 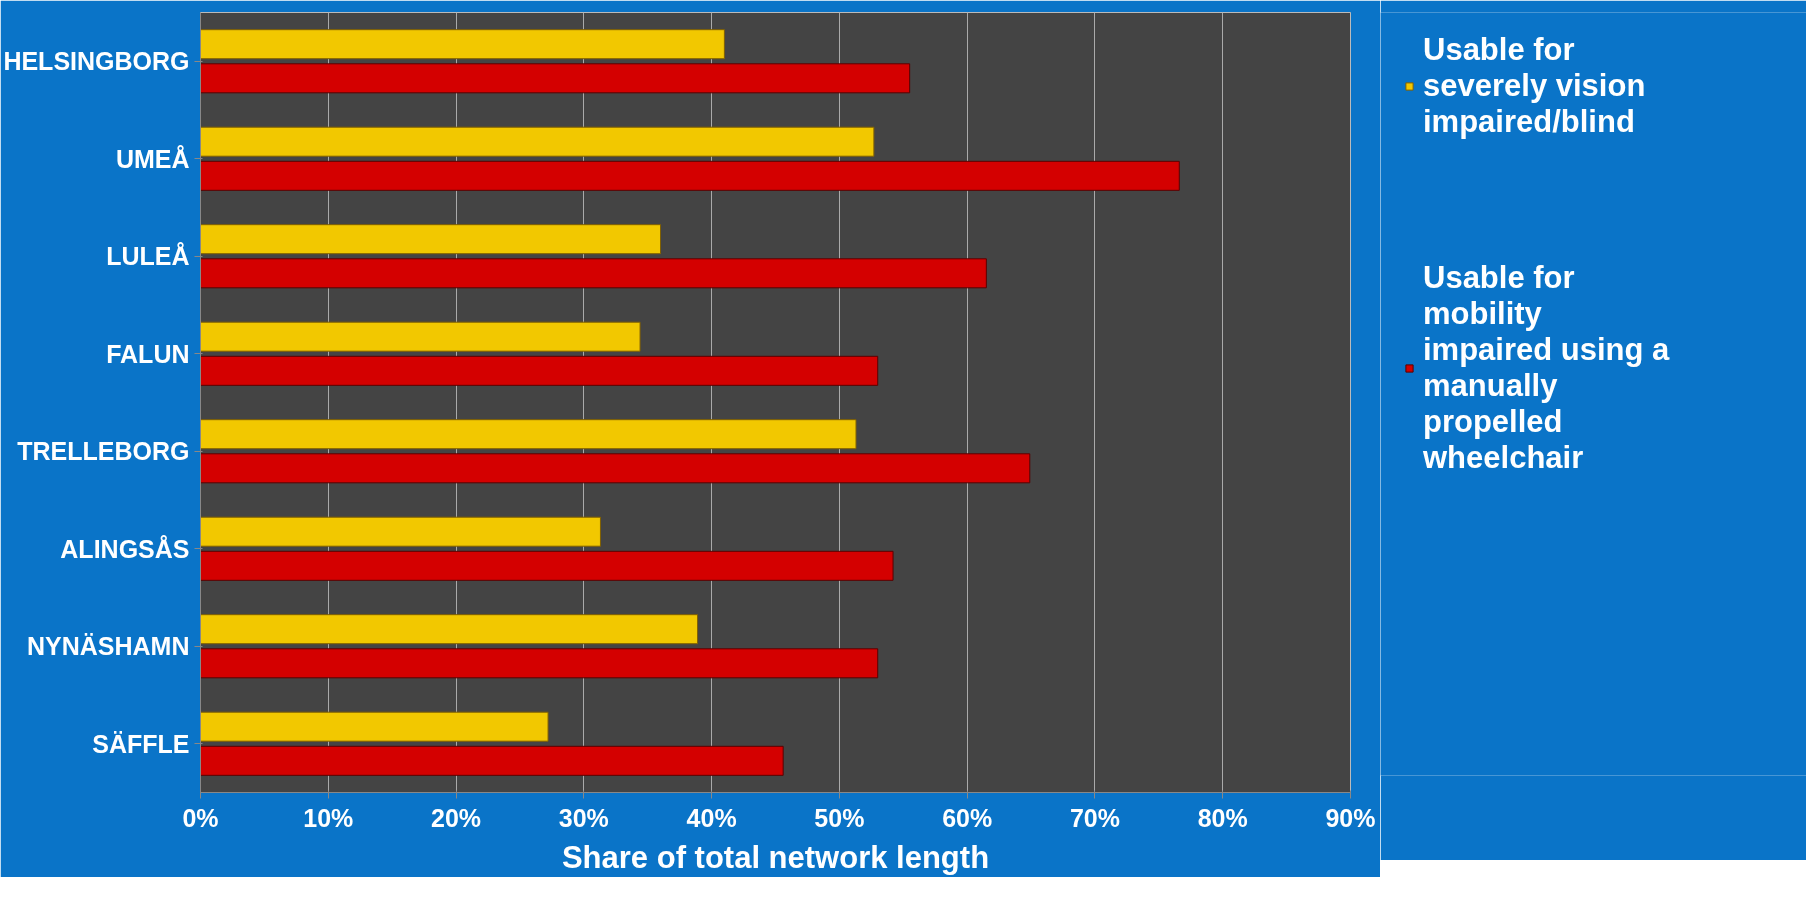 What do you see at coordinates (967, 817) in the screenshot?
I see `x-tick-label: 60%` at bounding box center [967, 817].